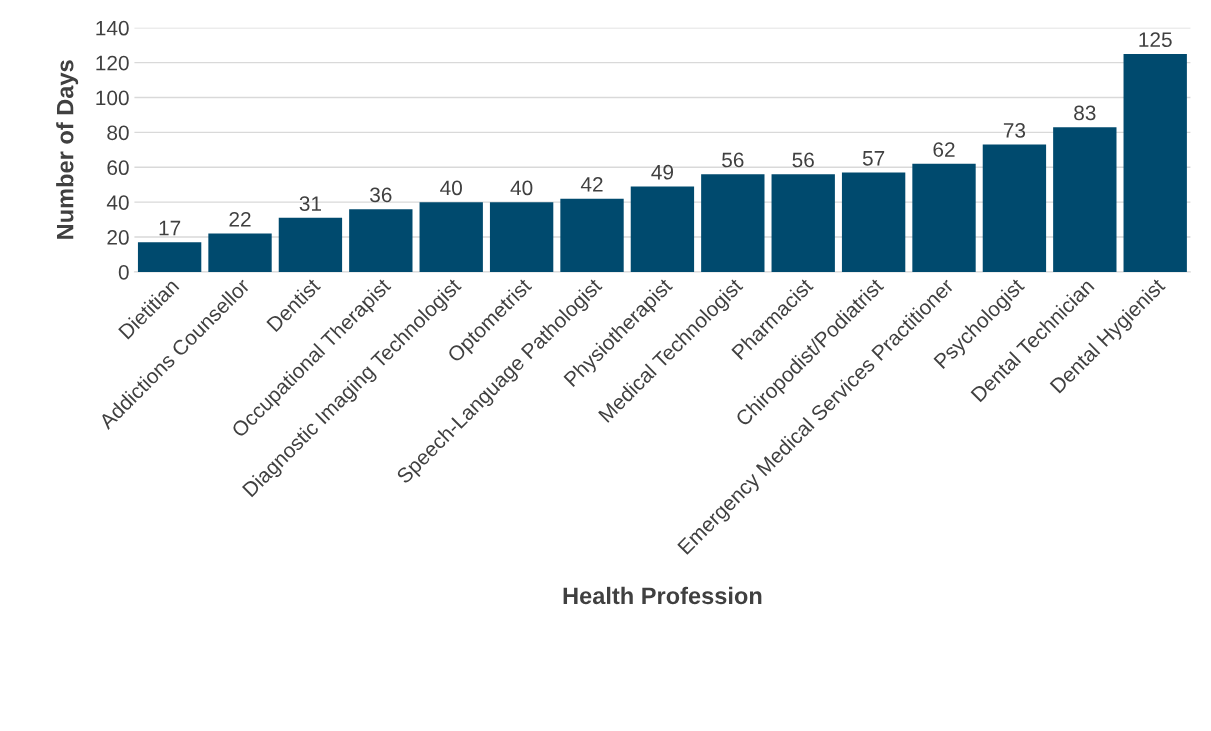 The height and width of the screenshot is (731, 1211). I want to click on data-label: 31, so click(310, 203).